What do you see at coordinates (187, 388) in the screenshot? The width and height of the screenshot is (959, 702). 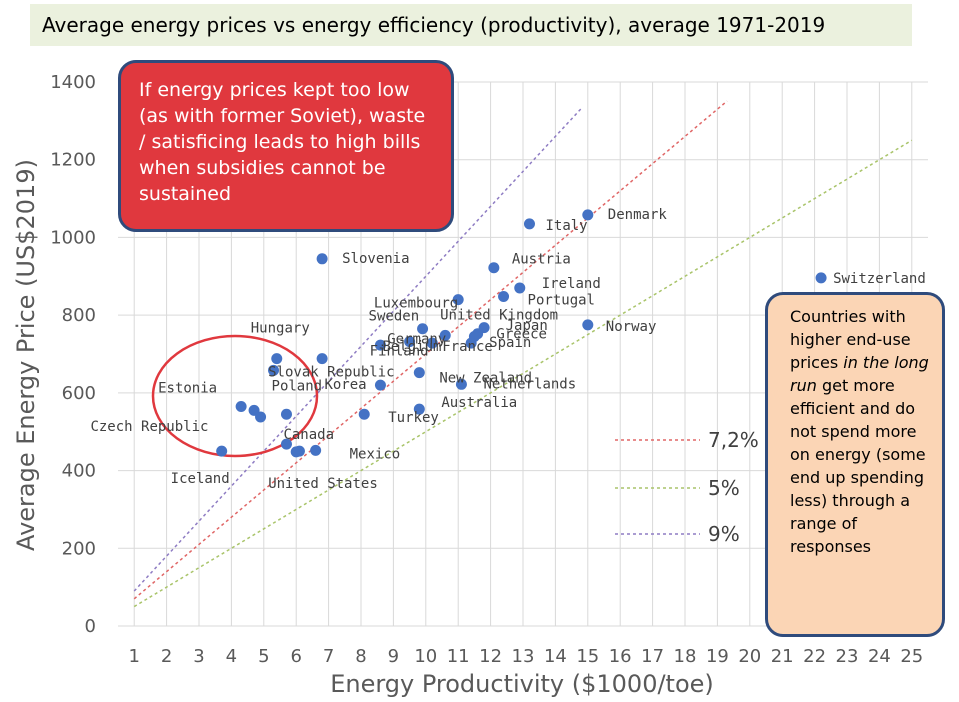 I see `point-label: Estonia` at bounding box center [187, 388].